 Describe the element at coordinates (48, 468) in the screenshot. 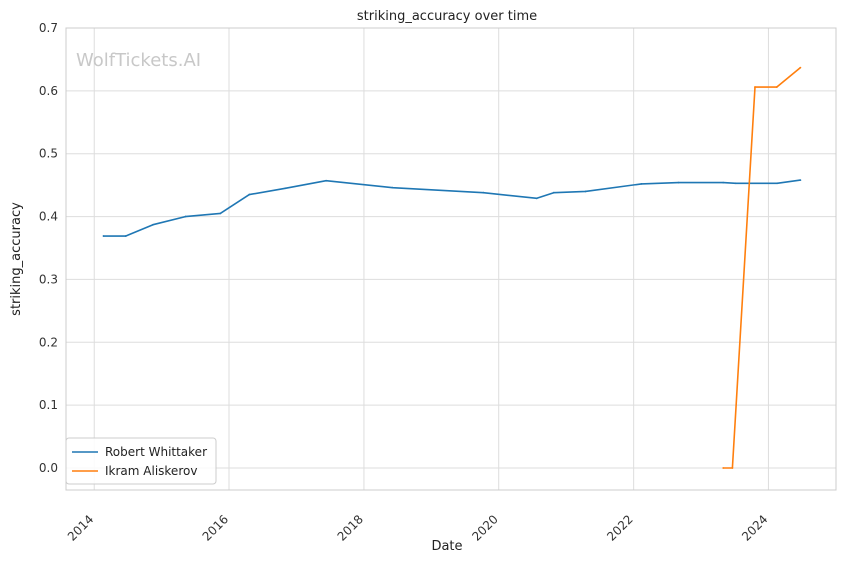

I see `y-tick-label: 0.0` at that location.